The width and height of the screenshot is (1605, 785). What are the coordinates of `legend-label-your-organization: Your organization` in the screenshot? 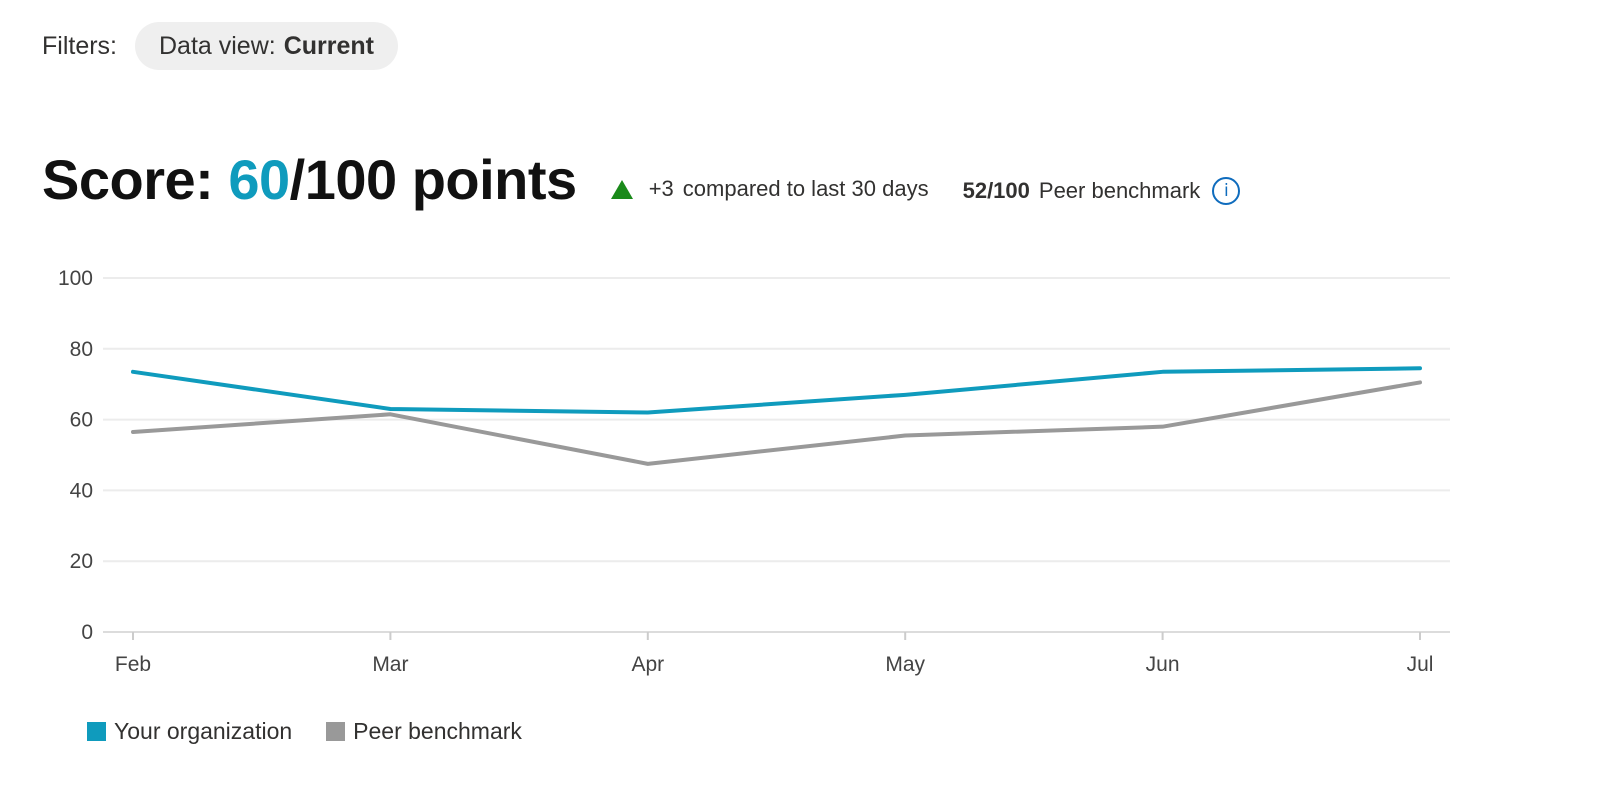 It's located at (203, 731).